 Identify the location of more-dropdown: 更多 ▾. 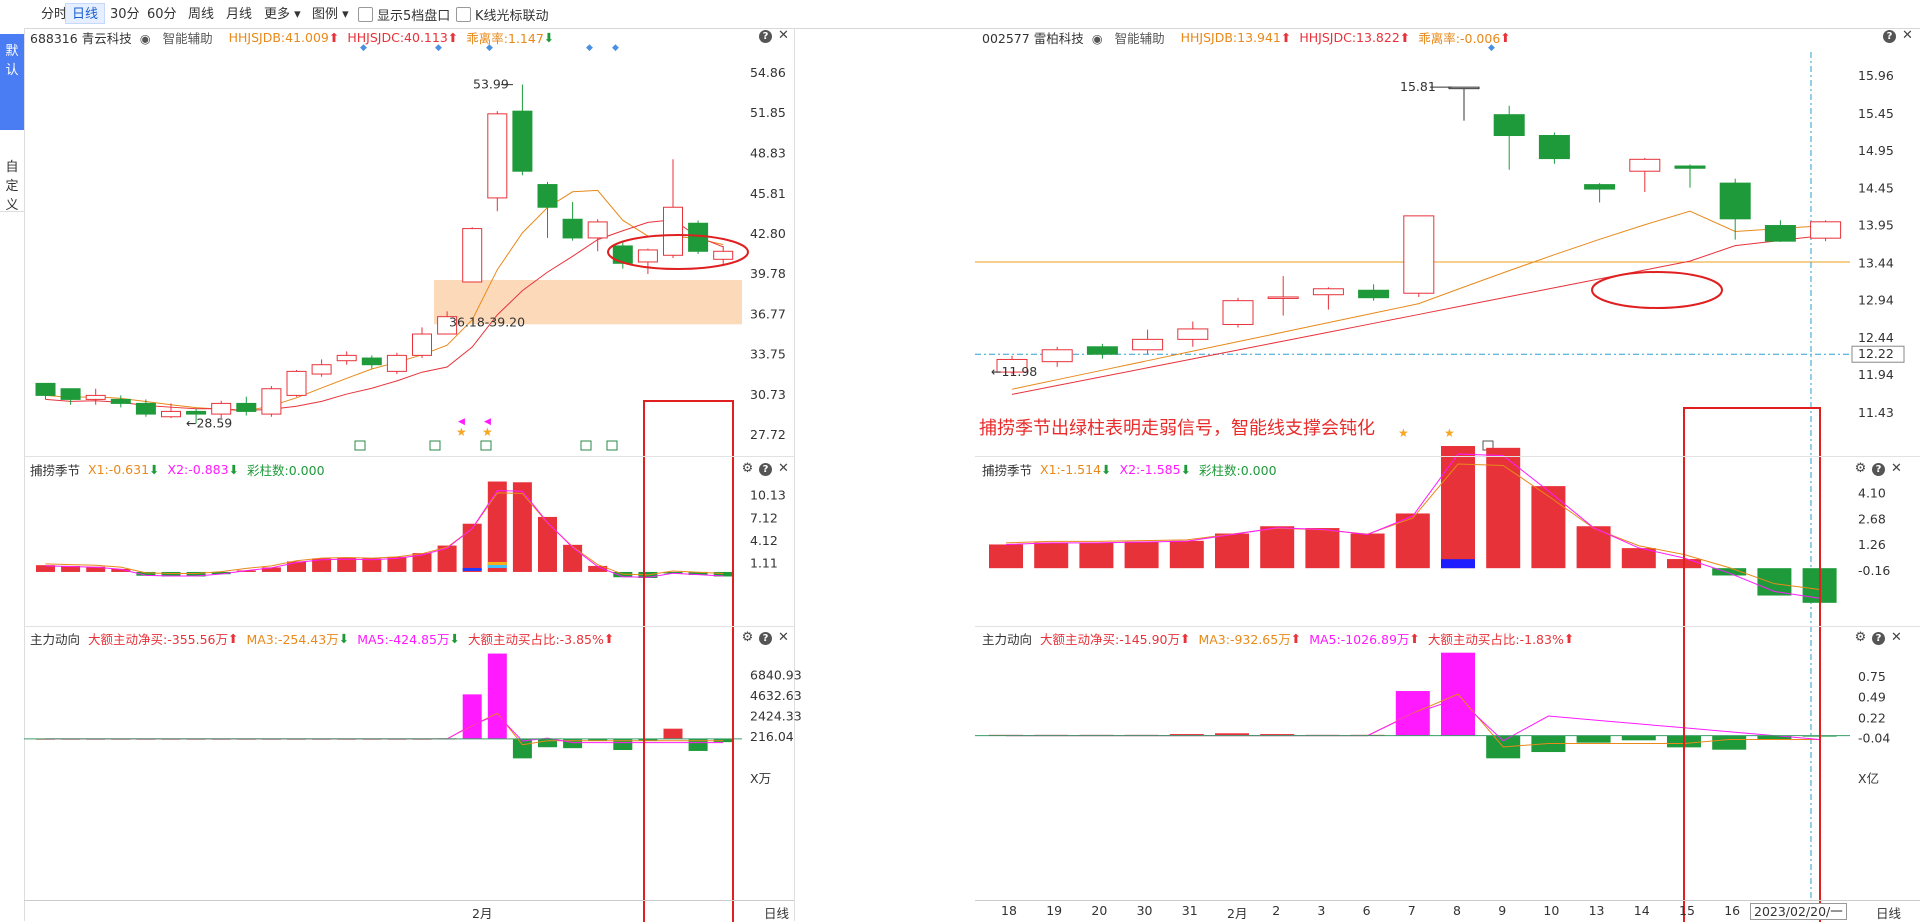
(282, 13).